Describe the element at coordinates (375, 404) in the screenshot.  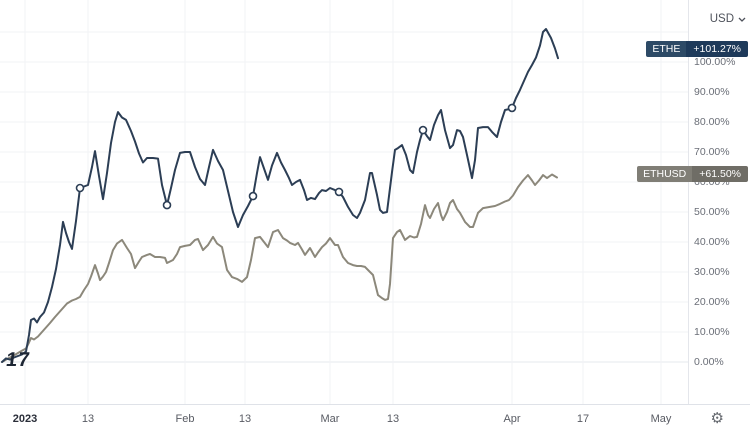
I see `time-axis-separator` at that location.